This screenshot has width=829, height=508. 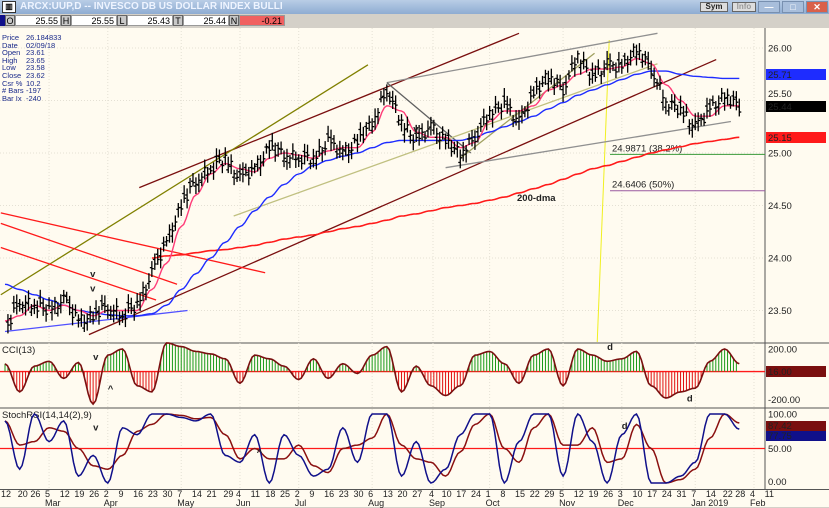 I want to click on date-tick-label: 7, so click(x=180, y=494).